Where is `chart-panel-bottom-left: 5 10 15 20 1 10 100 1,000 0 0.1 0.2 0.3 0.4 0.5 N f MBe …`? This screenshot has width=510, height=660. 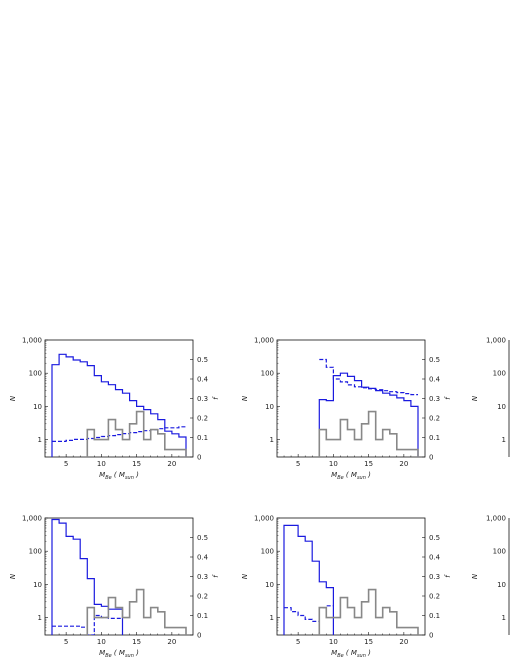
chart-panel-bottom-left: 5 10 15 20 1 10 100 1,000 0 0.1 0.2 0.3 0.4 0.5 N f MBe … is located at coordinates (114, 587).